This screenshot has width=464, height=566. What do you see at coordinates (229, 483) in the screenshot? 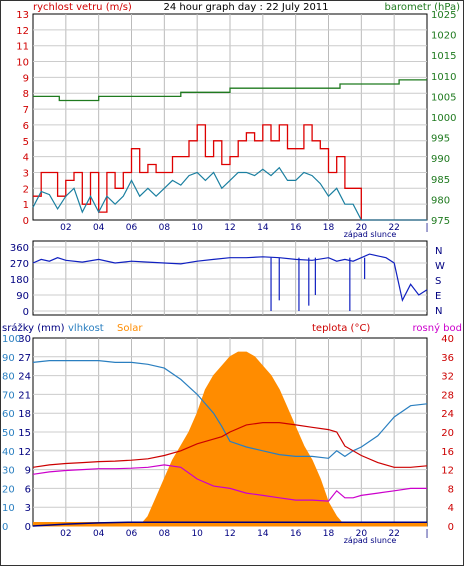
I see `dewpoint-line` at bounding box center [229, 483].